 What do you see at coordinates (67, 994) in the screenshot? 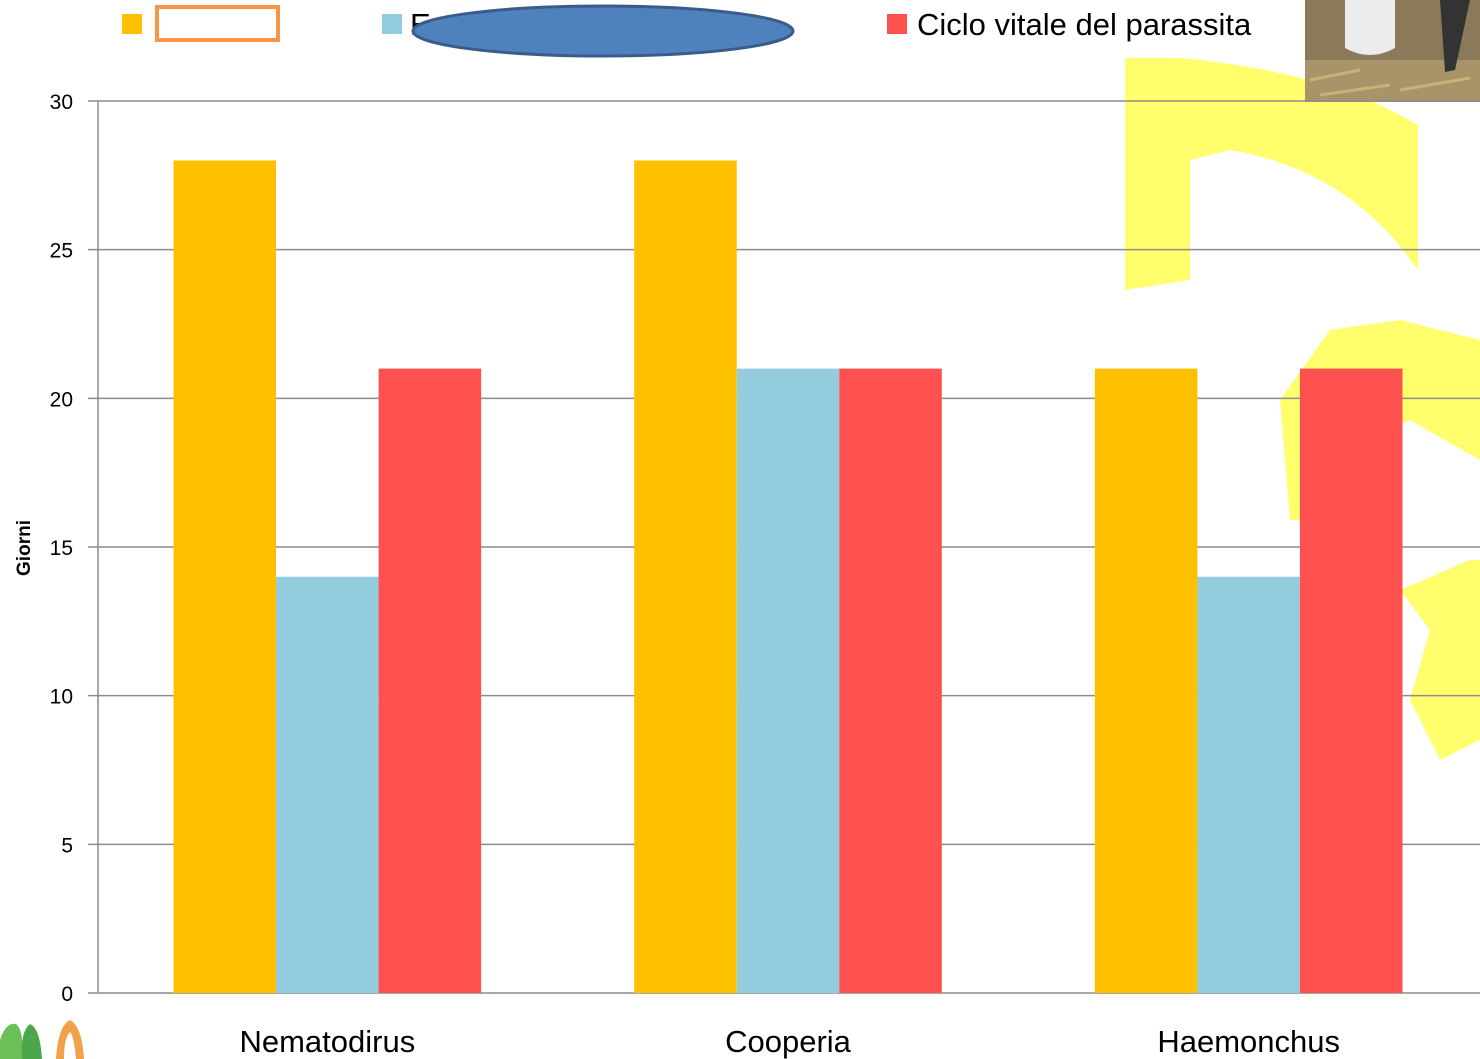
I see `y-tick-label: 0` at bounding box center [67, 994].